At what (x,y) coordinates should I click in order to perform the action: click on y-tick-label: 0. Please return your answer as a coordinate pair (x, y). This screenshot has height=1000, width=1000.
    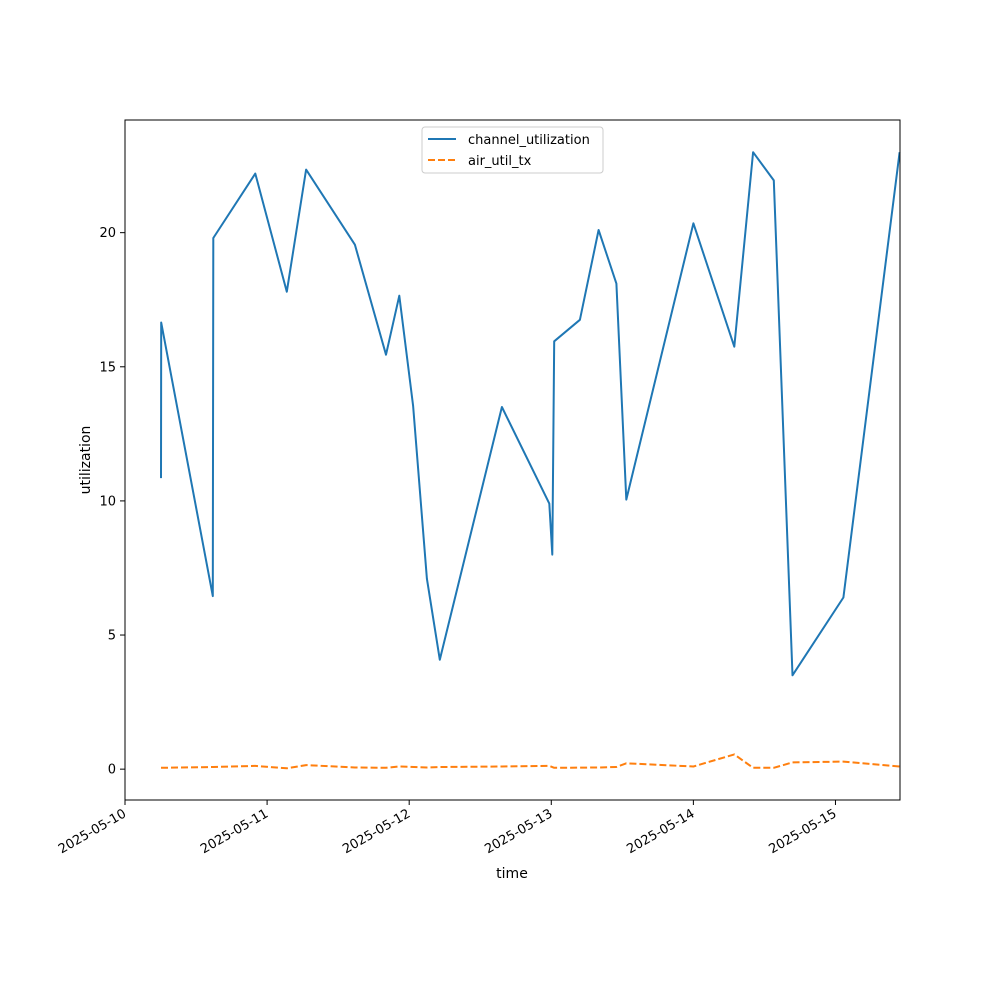
    Looking at the image, I should click on (112, 770).